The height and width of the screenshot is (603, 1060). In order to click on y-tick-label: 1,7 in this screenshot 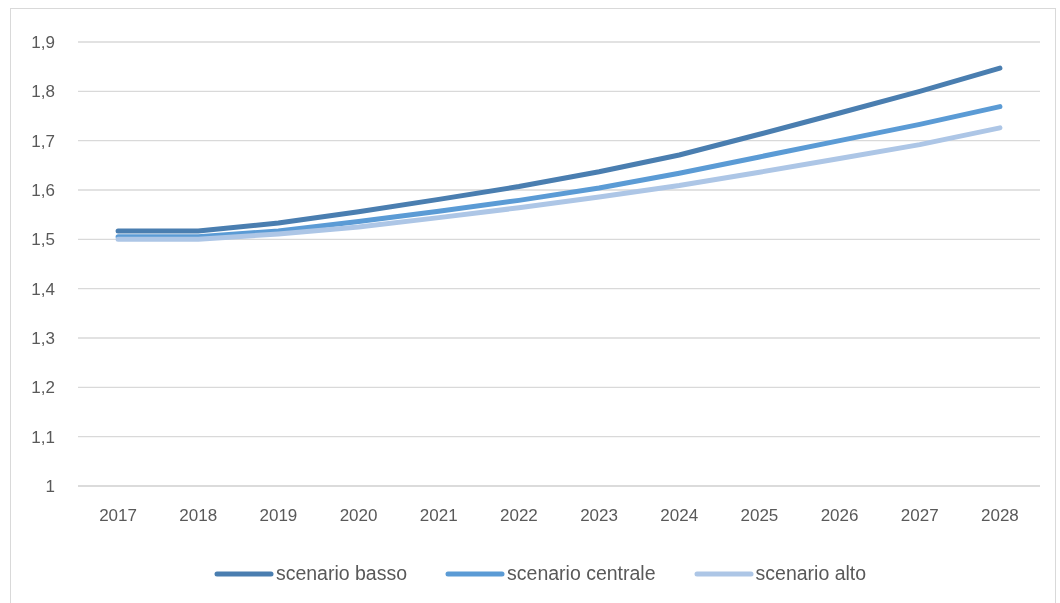, I will do `click(43, 141)`.